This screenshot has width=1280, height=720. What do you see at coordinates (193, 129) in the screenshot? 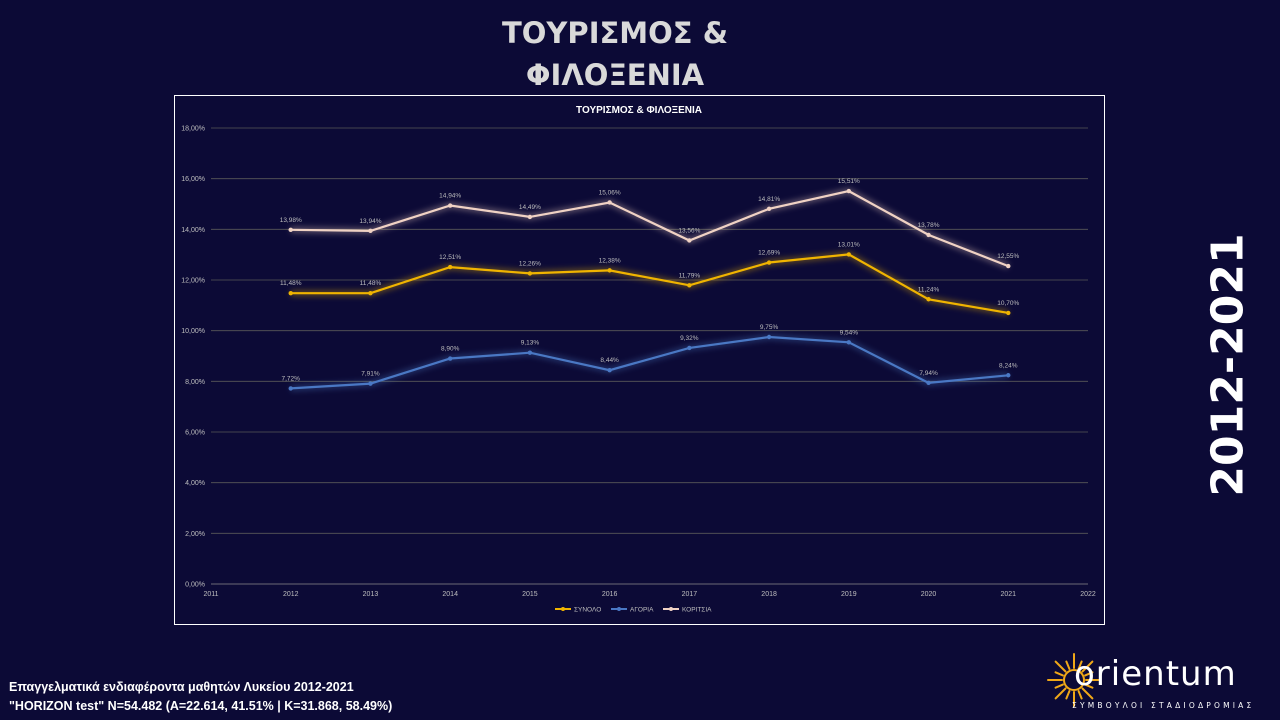
I see `y-tick-label: 18,00%` at bounding box center [193, 129].